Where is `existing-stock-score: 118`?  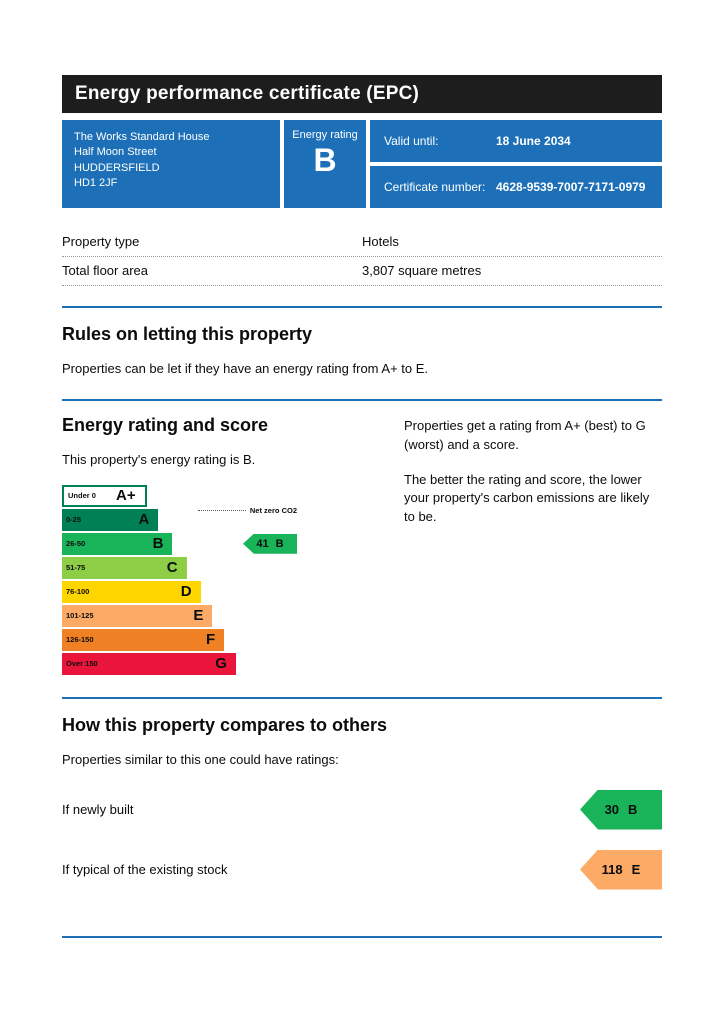 existing-stock-score: 118 is located at coordinates (612, 870).